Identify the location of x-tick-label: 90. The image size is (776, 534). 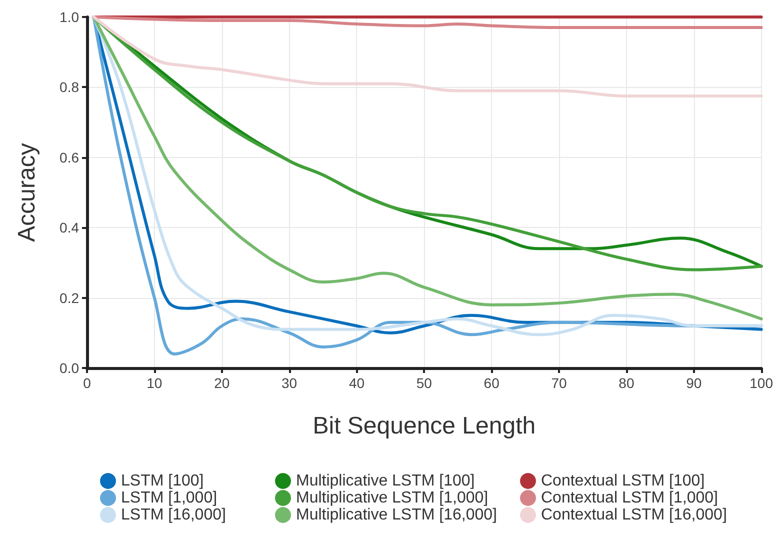
(694, 383).